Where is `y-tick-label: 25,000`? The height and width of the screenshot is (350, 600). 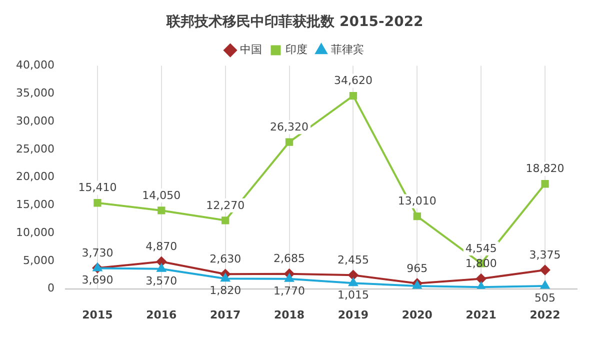 y-tick-label: 25,000 is located at coordinates (35, 149).